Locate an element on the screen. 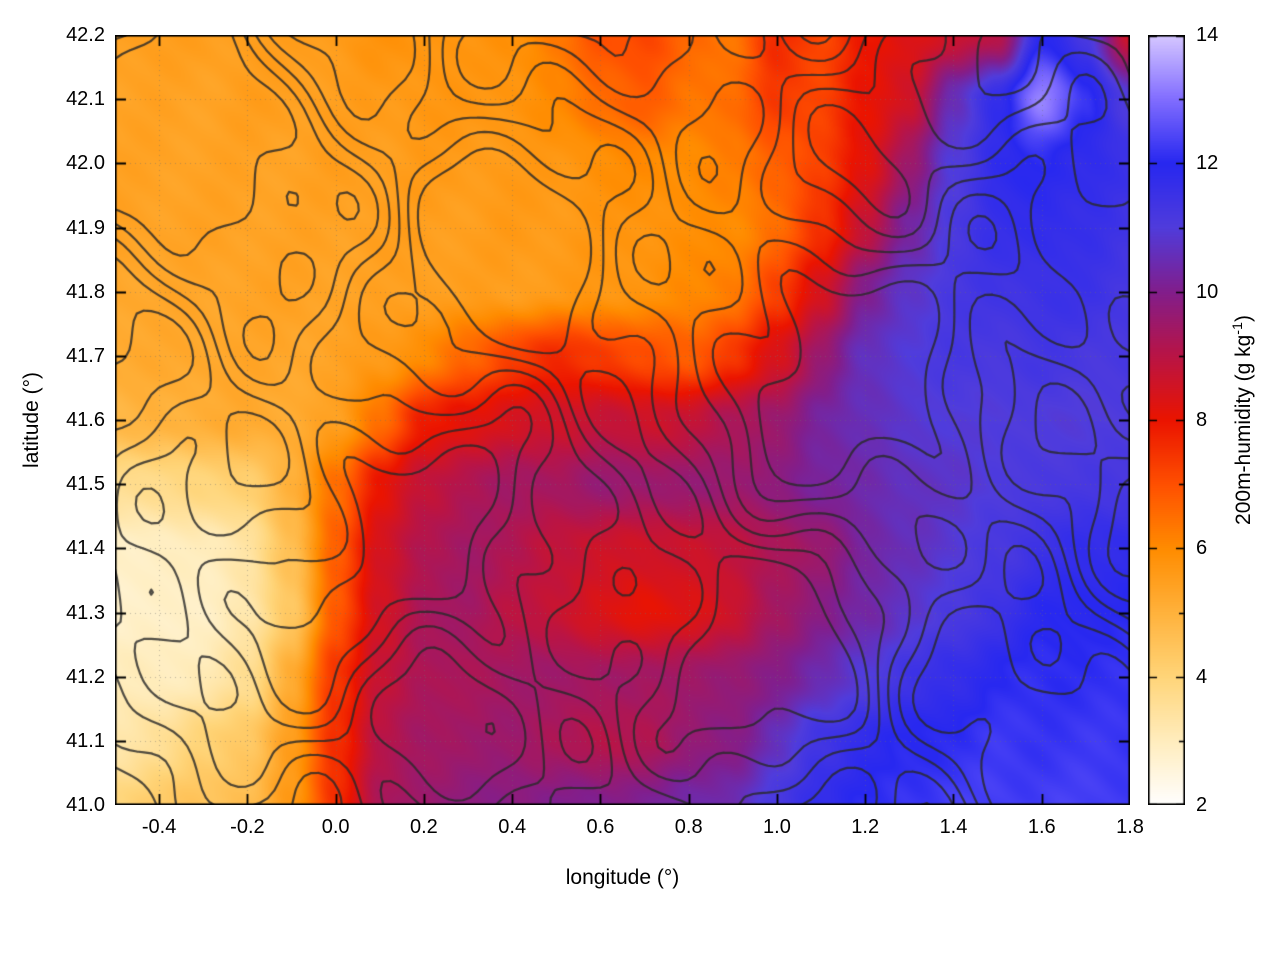  x-tick-label: 0.0 is located at coordinates (335, 827).